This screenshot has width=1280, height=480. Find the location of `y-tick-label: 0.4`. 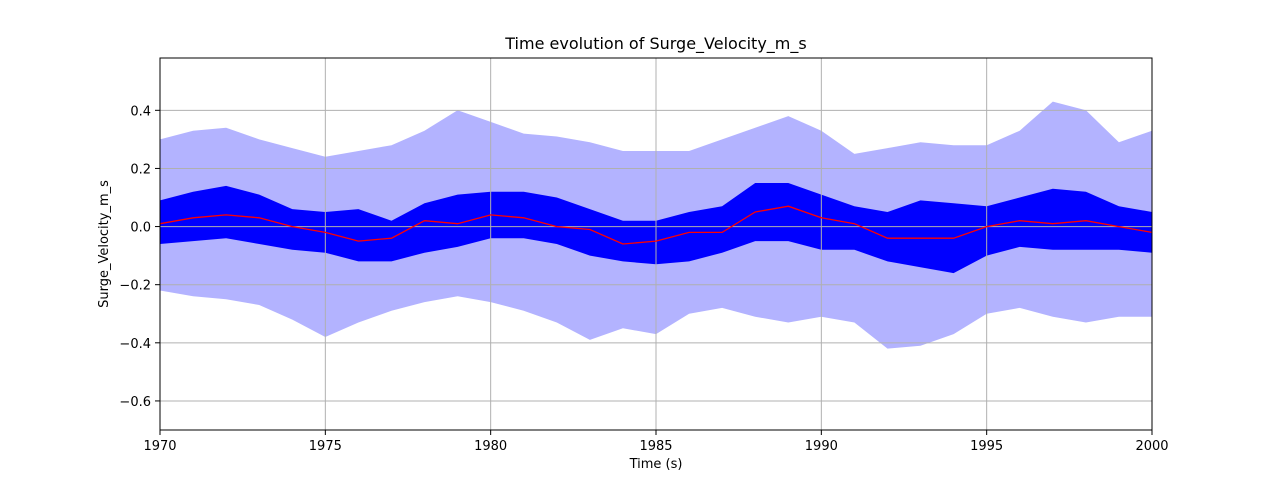

y-tick-label: 0.4 is located at coordinates (140, 111).